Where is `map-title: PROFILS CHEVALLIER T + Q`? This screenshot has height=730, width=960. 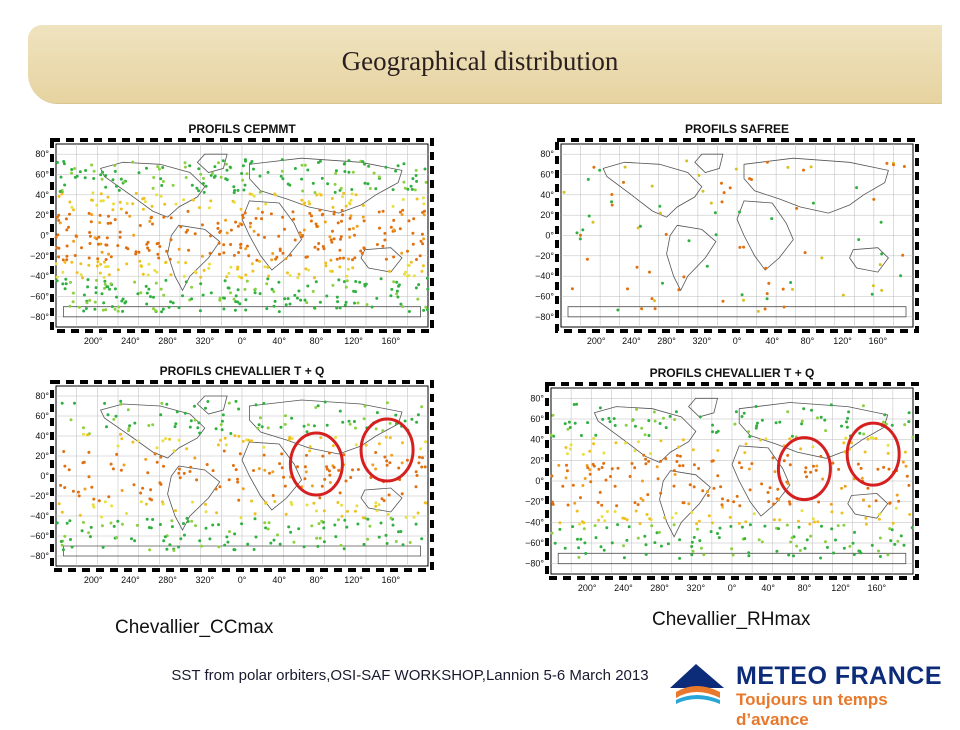 map-title: PROFILS CHEVALLIER T + Q is located at coordinates (242, 371).